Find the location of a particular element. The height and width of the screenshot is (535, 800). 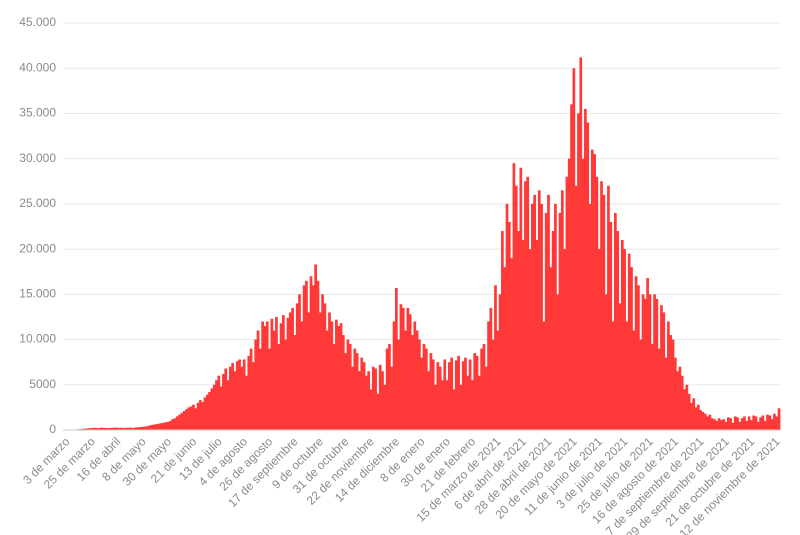

y-tick-label: 35.000 is located at coordinates (37, 113).